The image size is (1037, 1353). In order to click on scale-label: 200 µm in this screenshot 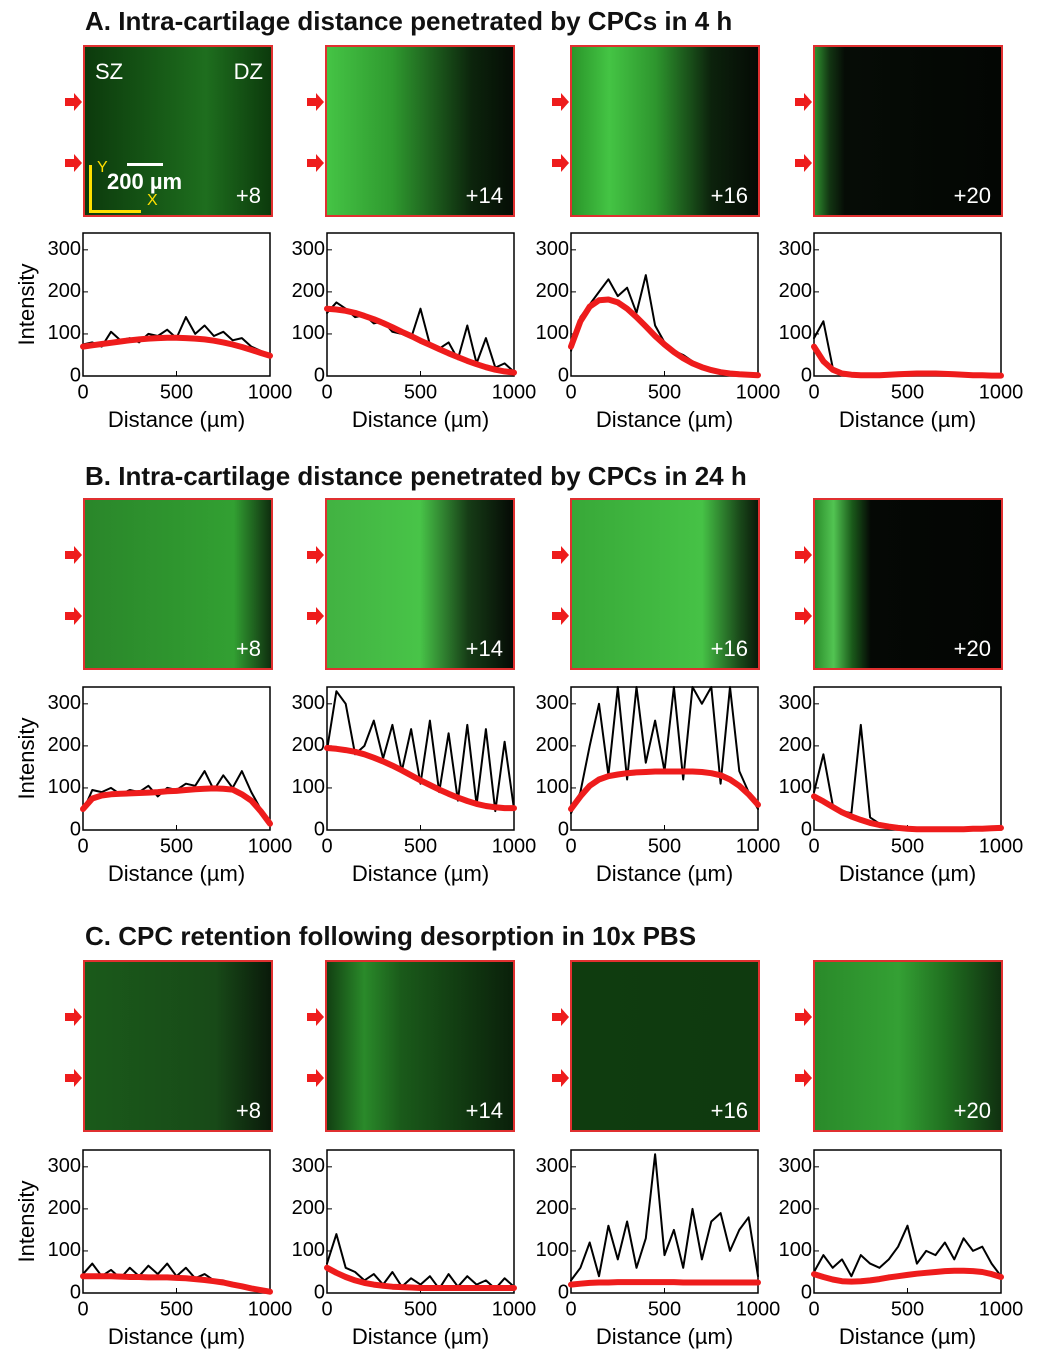, I will do `click(145, 181)`.